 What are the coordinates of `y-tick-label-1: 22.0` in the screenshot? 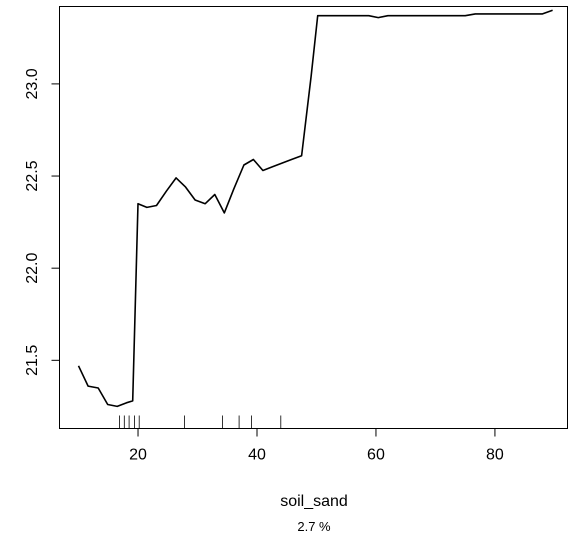 It's located at (32, 268).